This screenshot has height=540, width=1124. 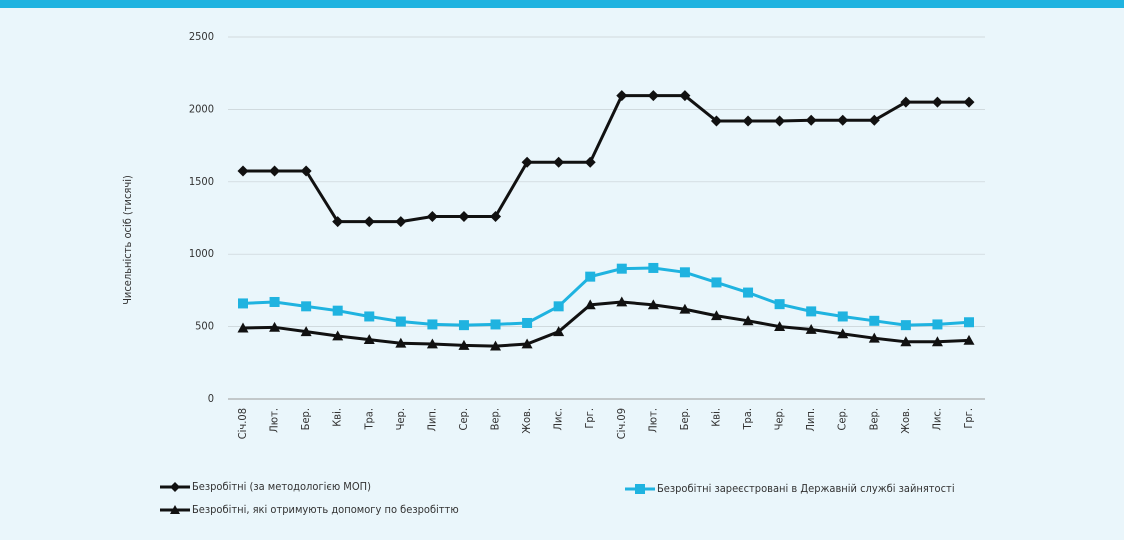 What do you see at coordinates (127, 240) in the screenshot?
I see `y-axis-label: Чисельність осіб (тисячі)` at bounding box center [127, 240].